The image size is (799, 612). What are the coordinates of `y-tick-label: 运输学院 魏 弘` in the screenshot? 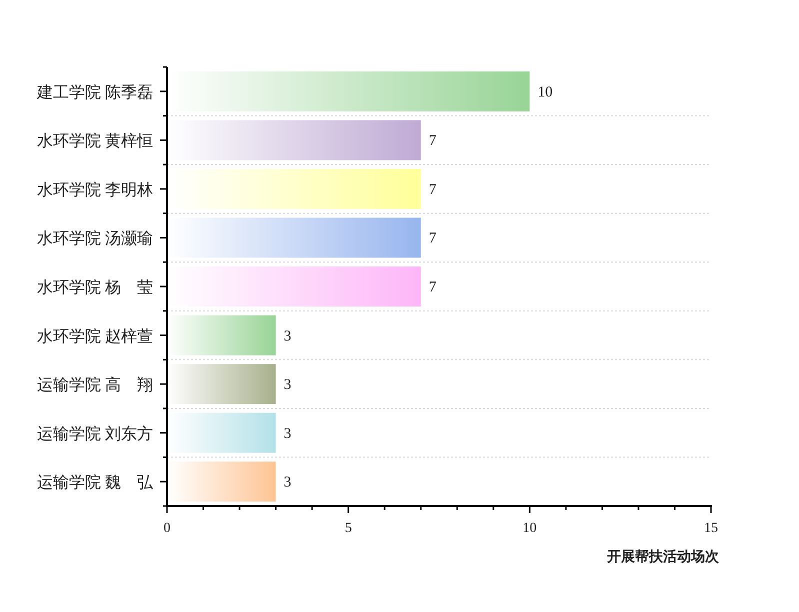 It's located at (95, 483).